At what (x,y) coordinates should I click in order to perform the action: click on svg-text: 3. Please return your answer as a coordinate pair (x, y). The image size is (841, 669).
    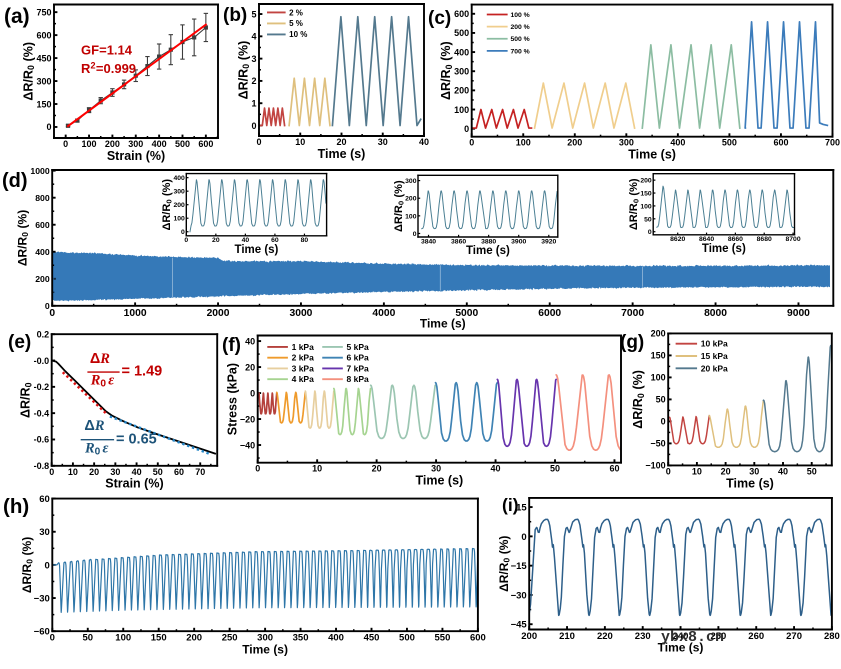
    Looking at the image, I should click on (253, 59).